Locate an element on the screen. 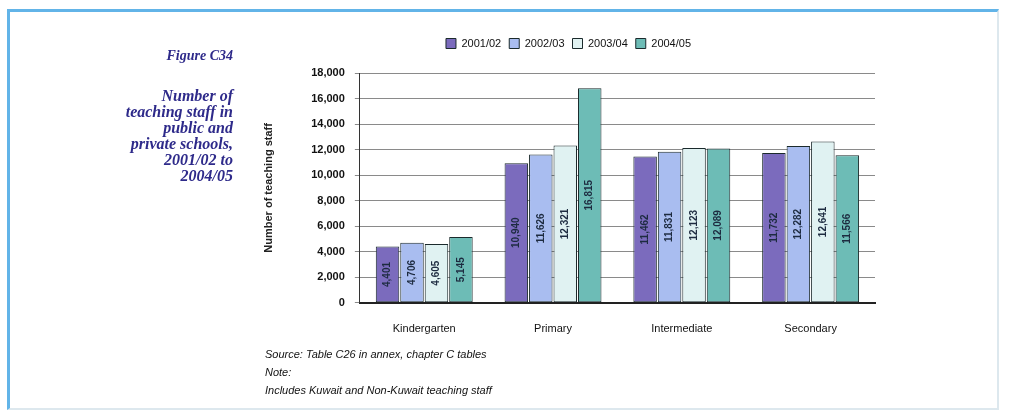  y-tick-label: 12,000 is located at coordinates (328, 148).